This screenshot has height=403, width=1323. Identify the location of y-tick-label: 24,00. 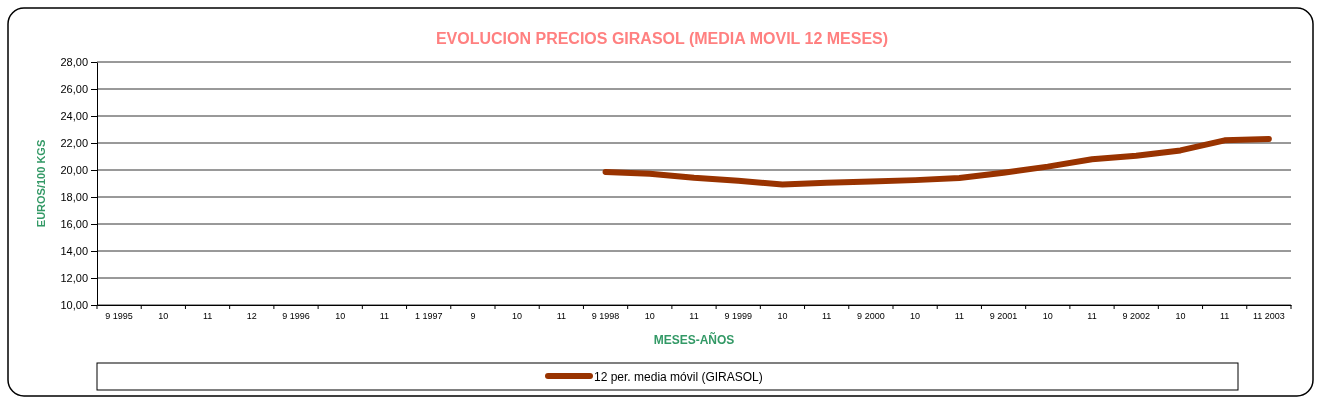
(74, 116).